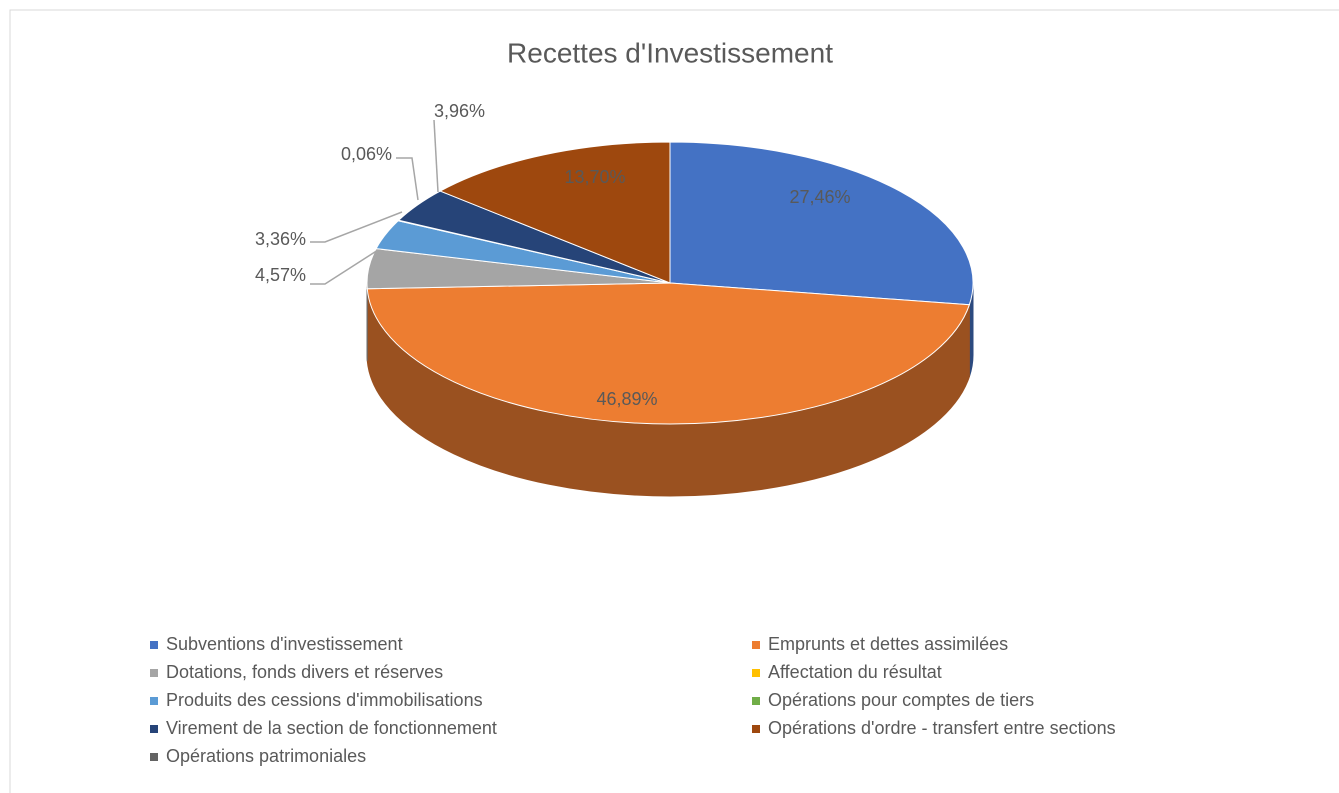 This screenshot has width=1339, height=793. I want to click on legend-label: Opérations pour comptes de tiers, so click(901, 700).